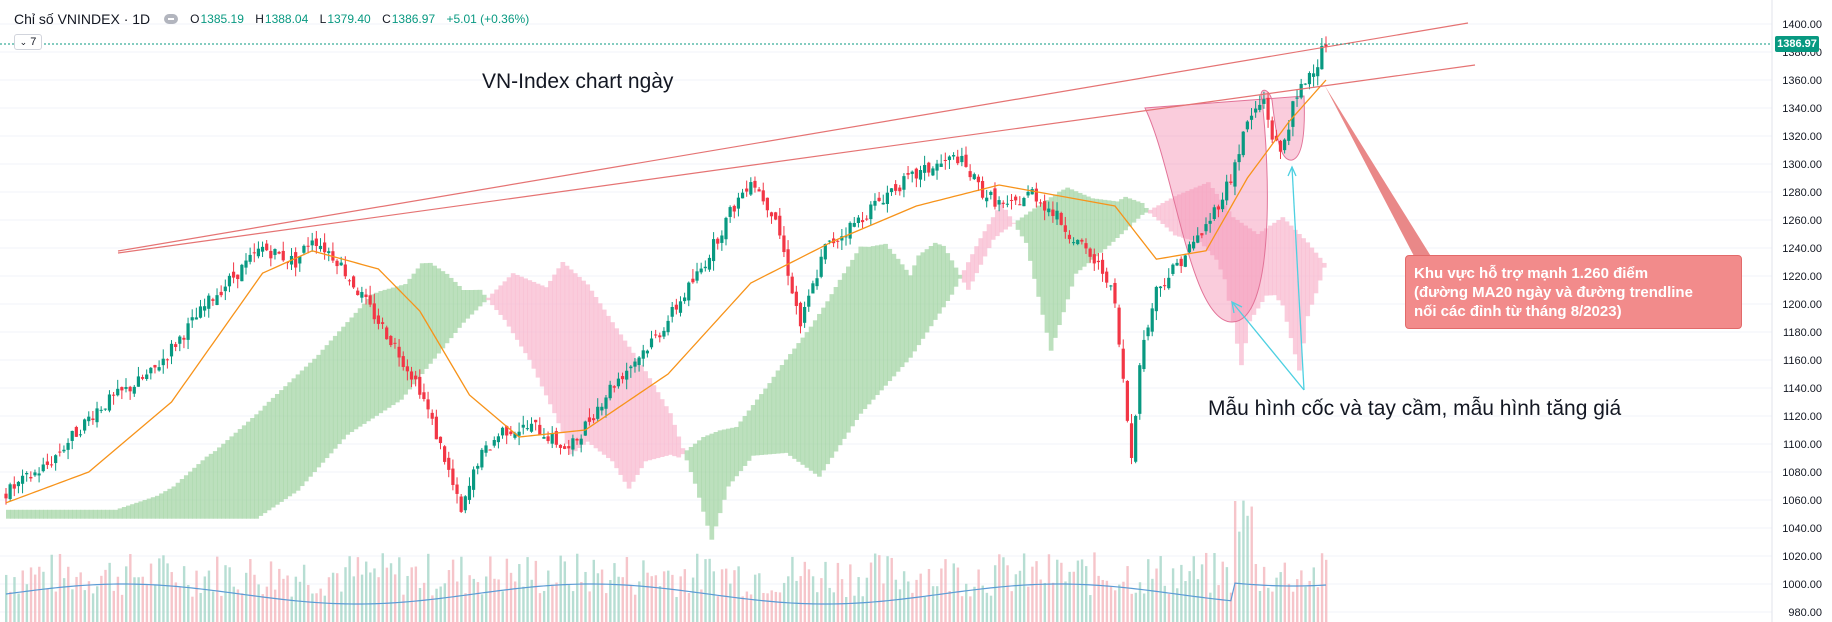 The height and width of the screenshot is (622, 1832). I want to click on open-key: O, so click(195, 19).